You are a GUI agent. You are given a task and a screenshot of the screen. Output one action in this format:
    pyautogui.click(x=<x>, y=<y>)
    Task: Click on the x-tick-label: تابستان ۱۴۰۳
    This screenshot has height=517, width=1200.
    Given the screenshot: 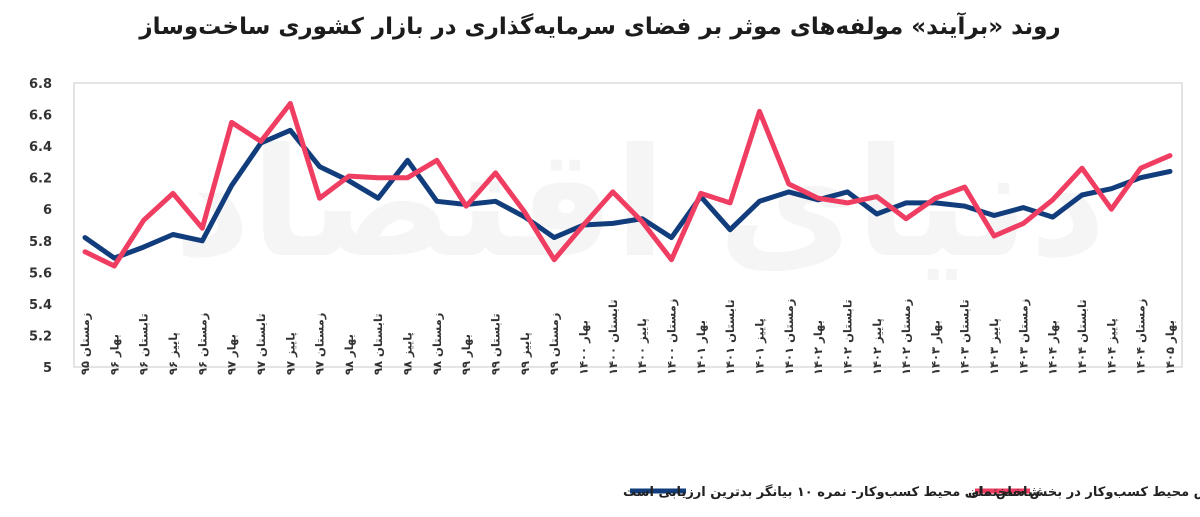 What is the action you would take?
    pyautogui.click(x=965, y=337)
    